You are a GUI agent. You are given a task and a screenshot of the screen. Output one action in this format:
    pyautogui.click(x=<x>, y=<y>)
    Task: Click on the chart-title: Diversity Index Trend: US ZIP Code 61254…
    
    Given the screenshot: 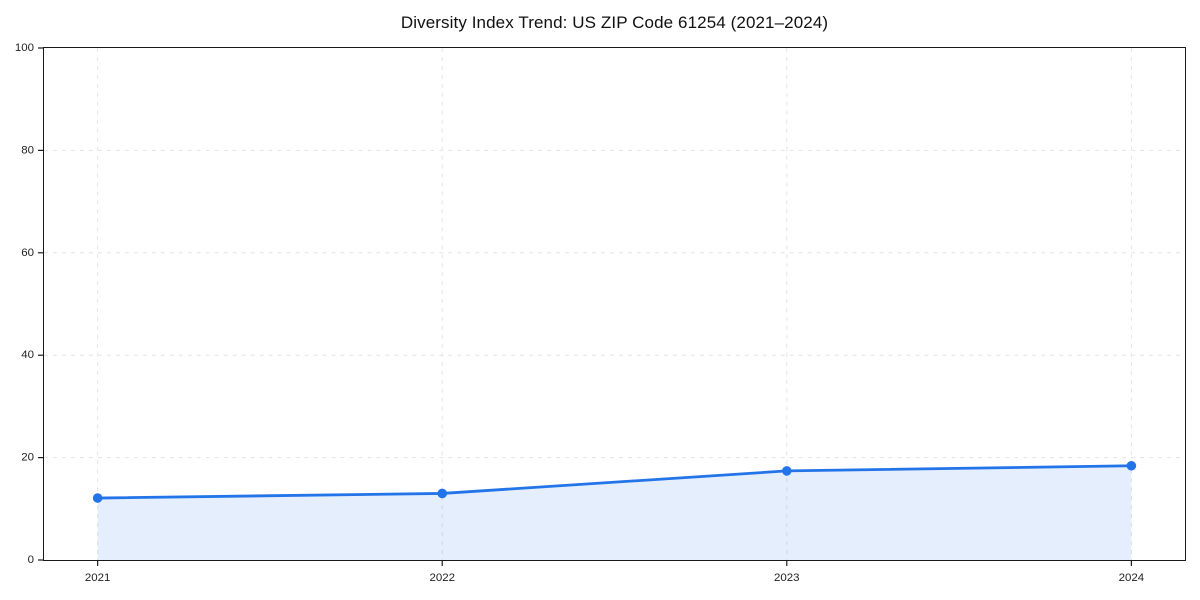 What is the action you would take?
    pyautogui.click(x=614, y=22)
    